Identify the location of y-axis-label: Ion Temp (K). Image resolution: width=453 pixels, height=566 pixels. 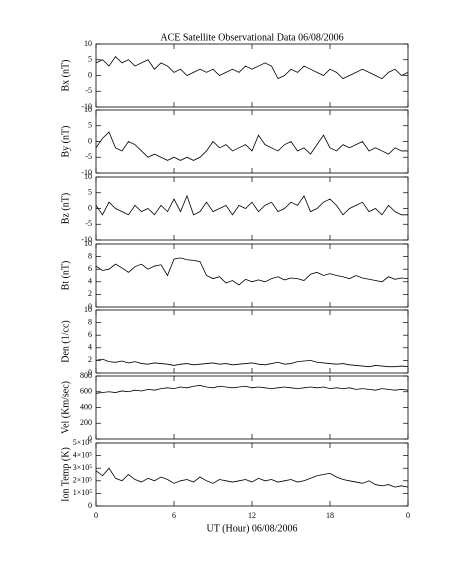
(65, 474).